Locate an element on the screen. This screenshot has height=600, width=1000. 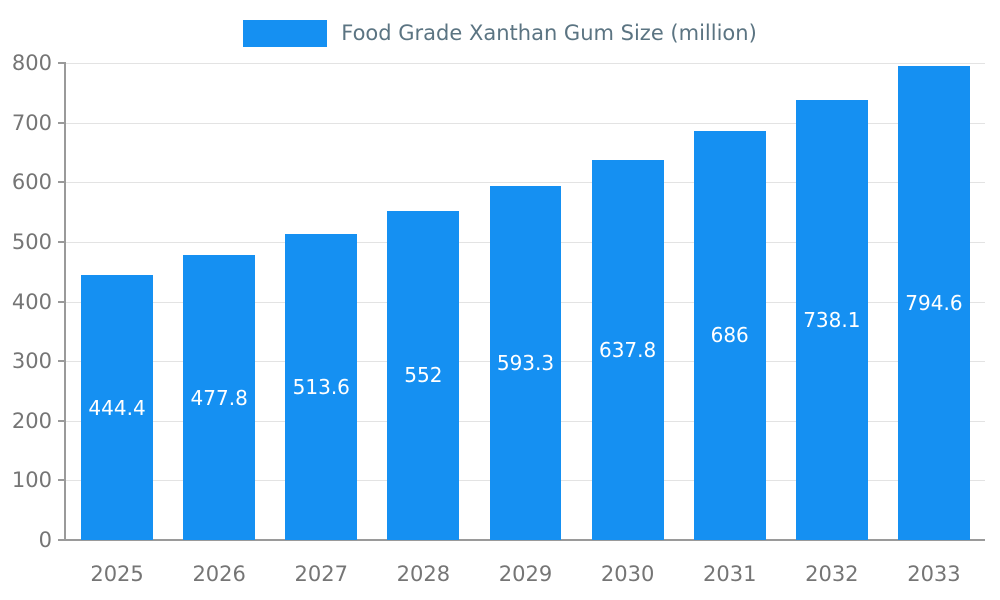
y-axis-tick-label: 700 is located at coordinates (31, 122).